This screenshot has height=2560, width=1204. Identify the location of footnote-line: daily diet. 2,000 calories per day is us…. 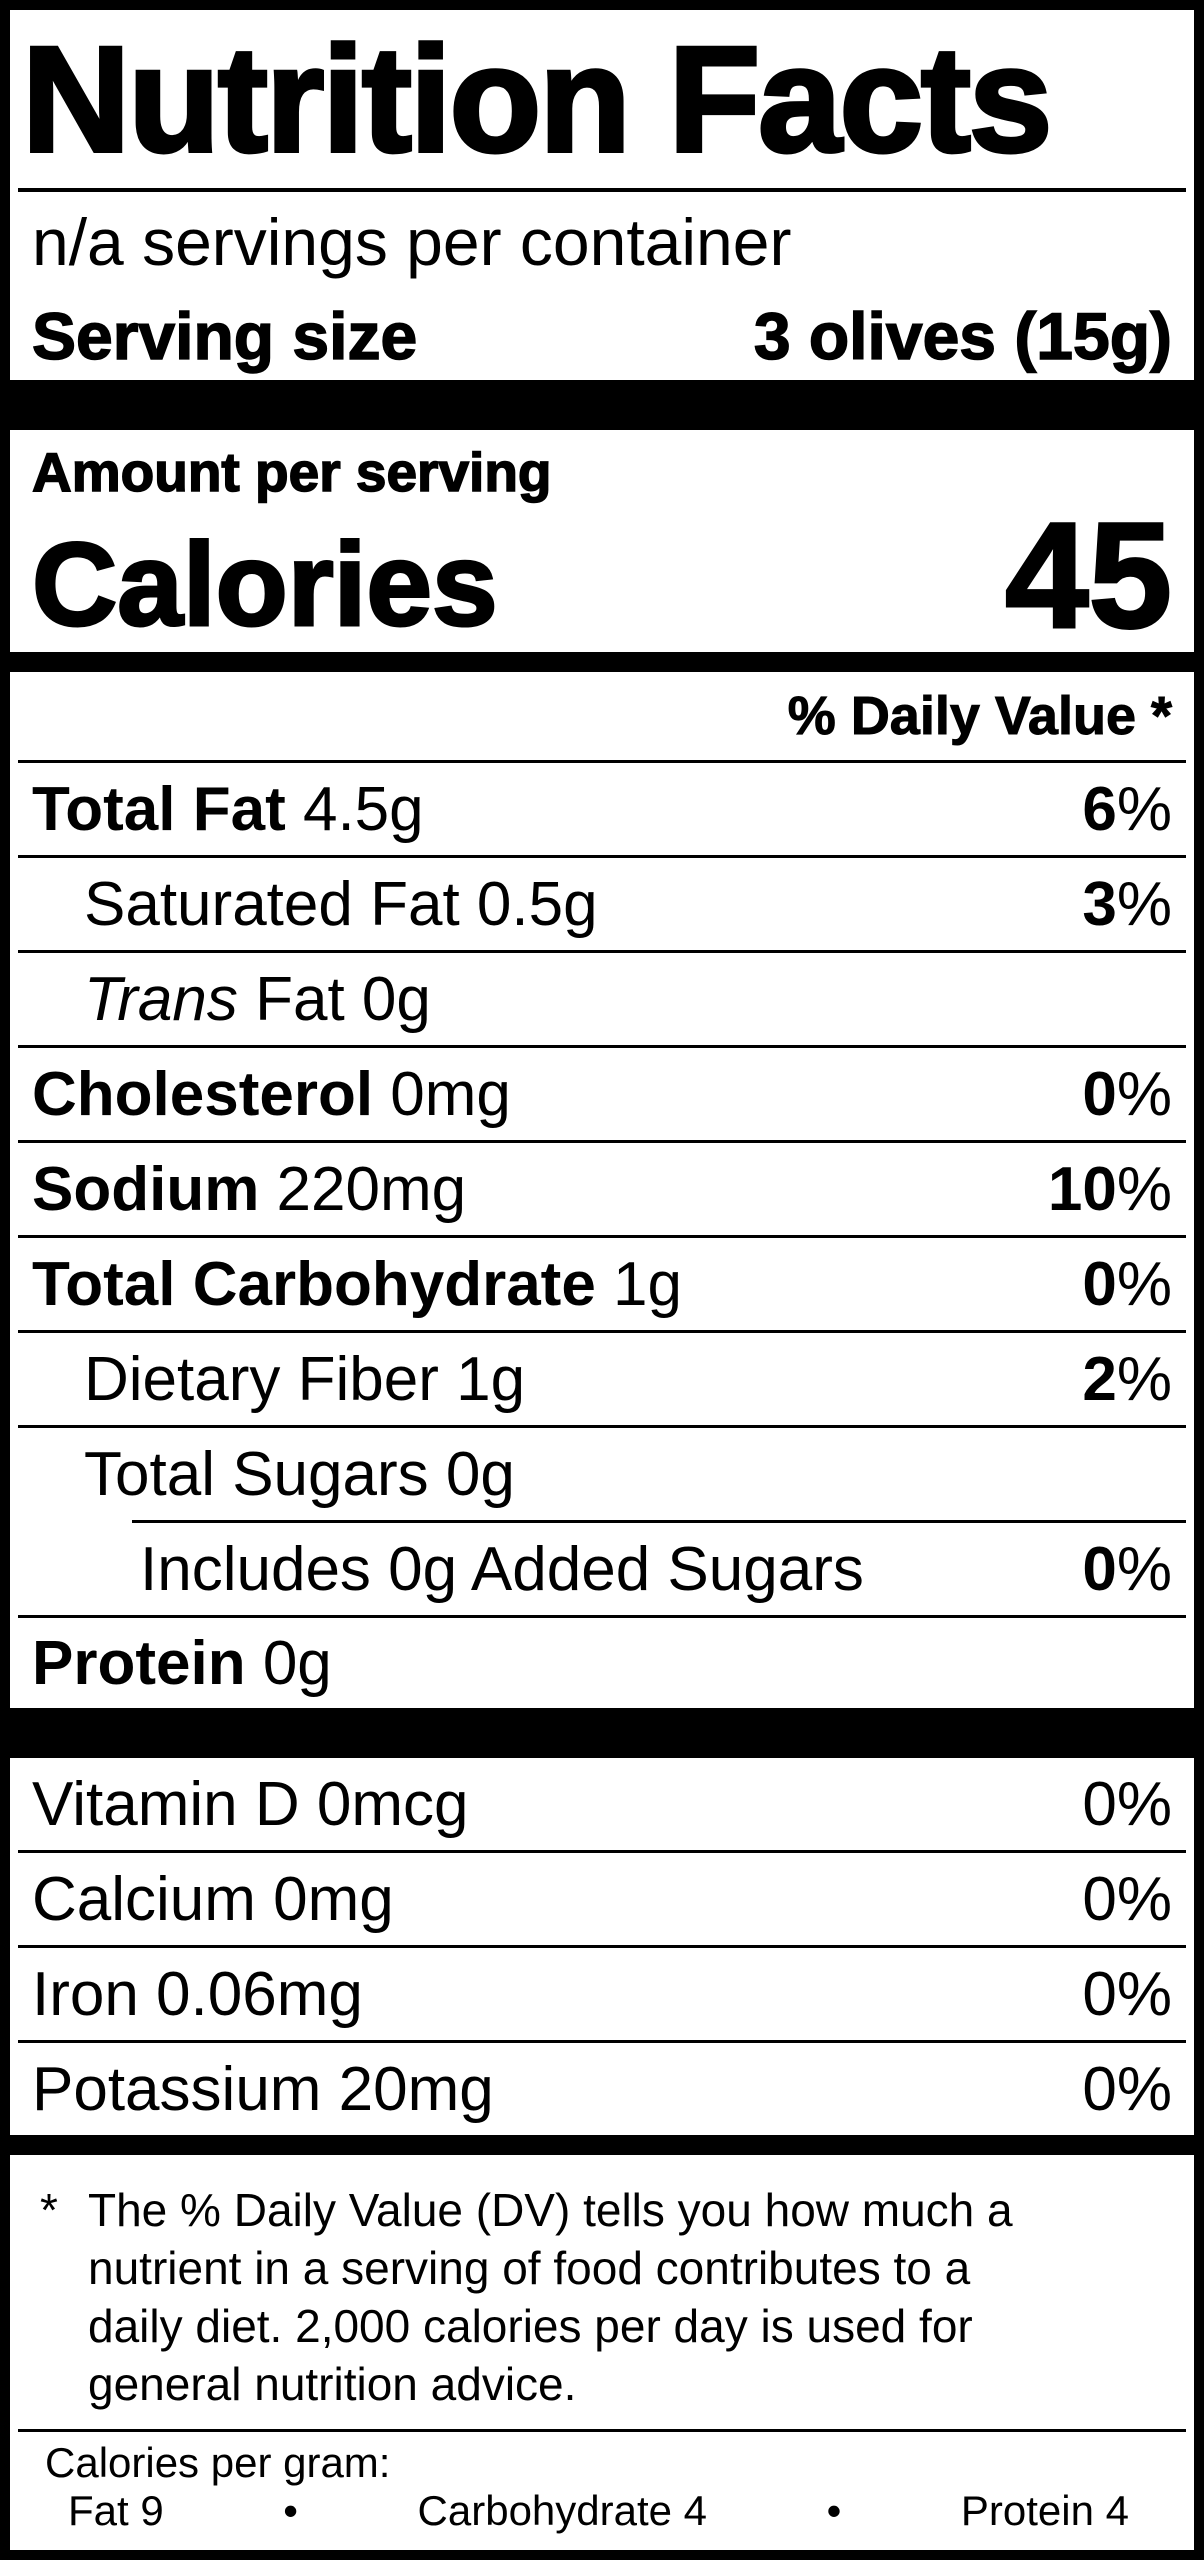
(530, 2326).